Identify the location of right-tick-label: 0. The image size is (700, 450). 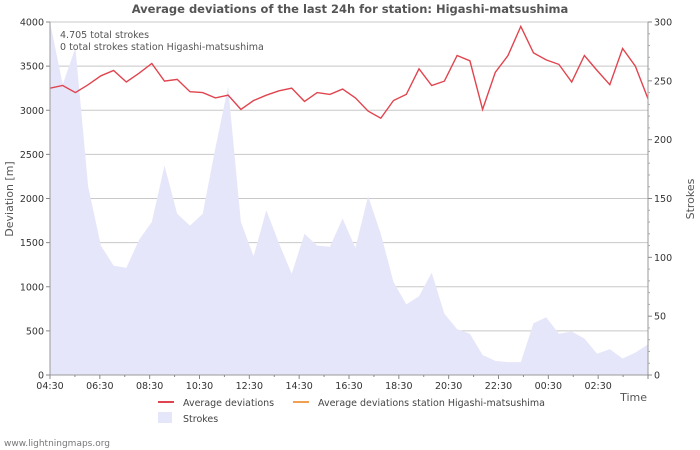
(657, 376).